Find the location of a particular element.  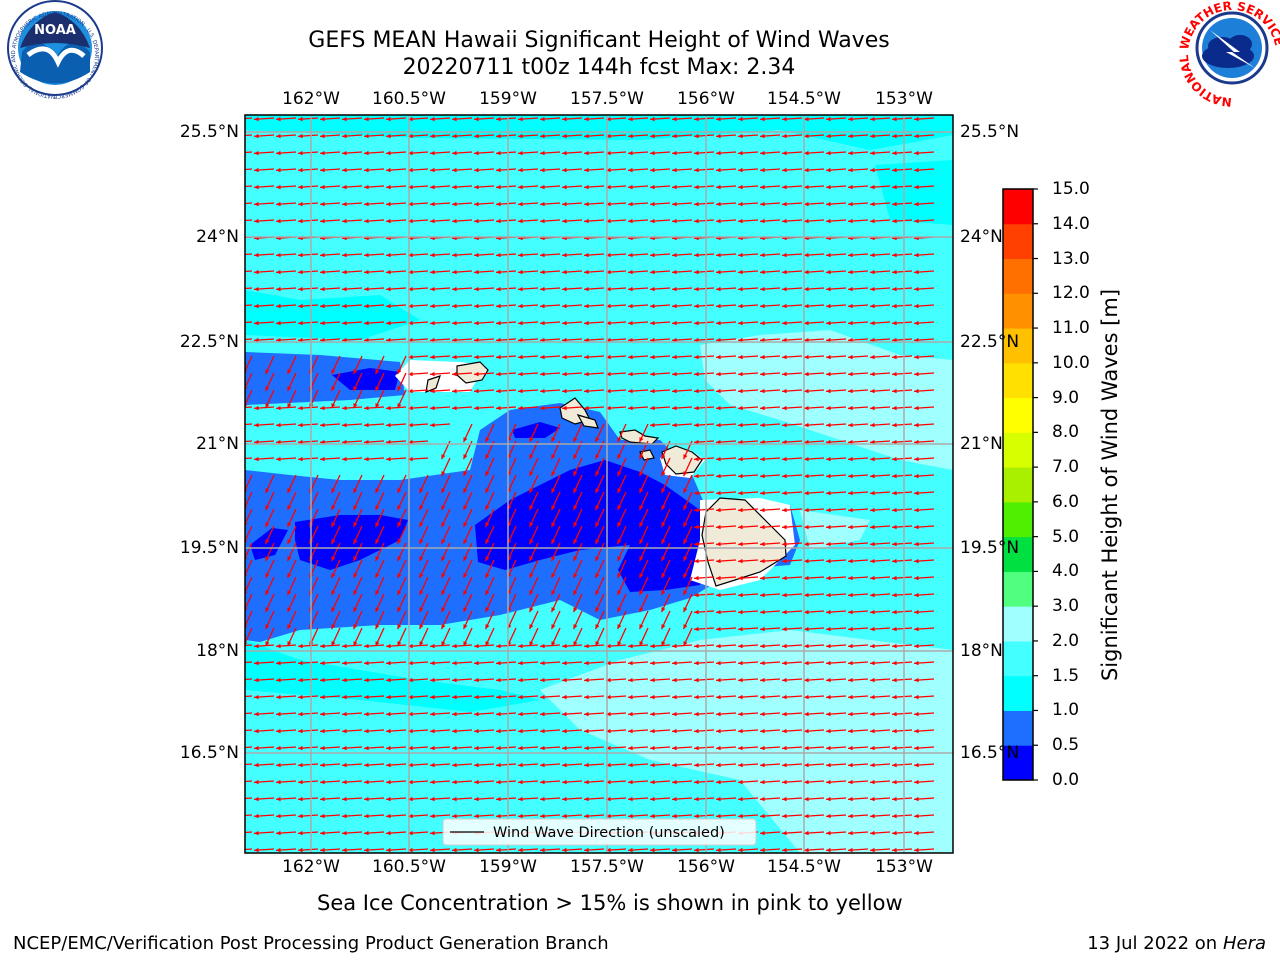

footer-host: Hera is located at coordinates (1244, 943).